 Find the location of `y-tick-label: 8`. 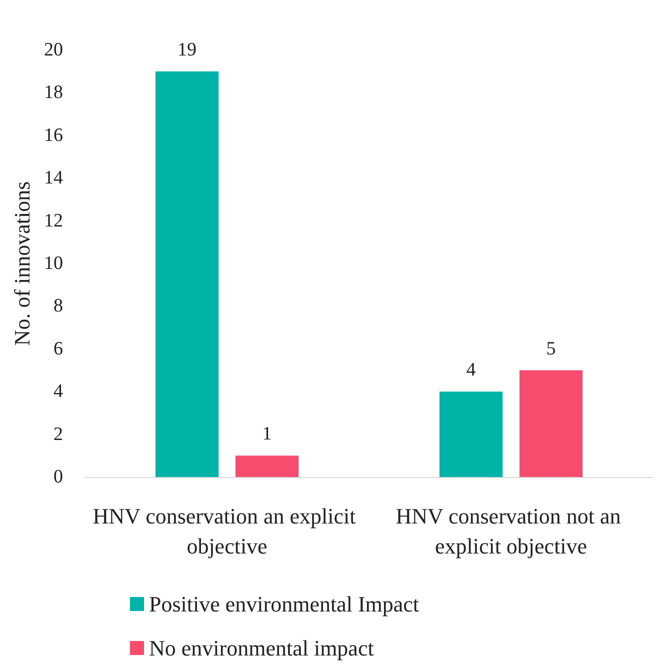

y-tick-label: 8 is located at coordinates (58, 306).